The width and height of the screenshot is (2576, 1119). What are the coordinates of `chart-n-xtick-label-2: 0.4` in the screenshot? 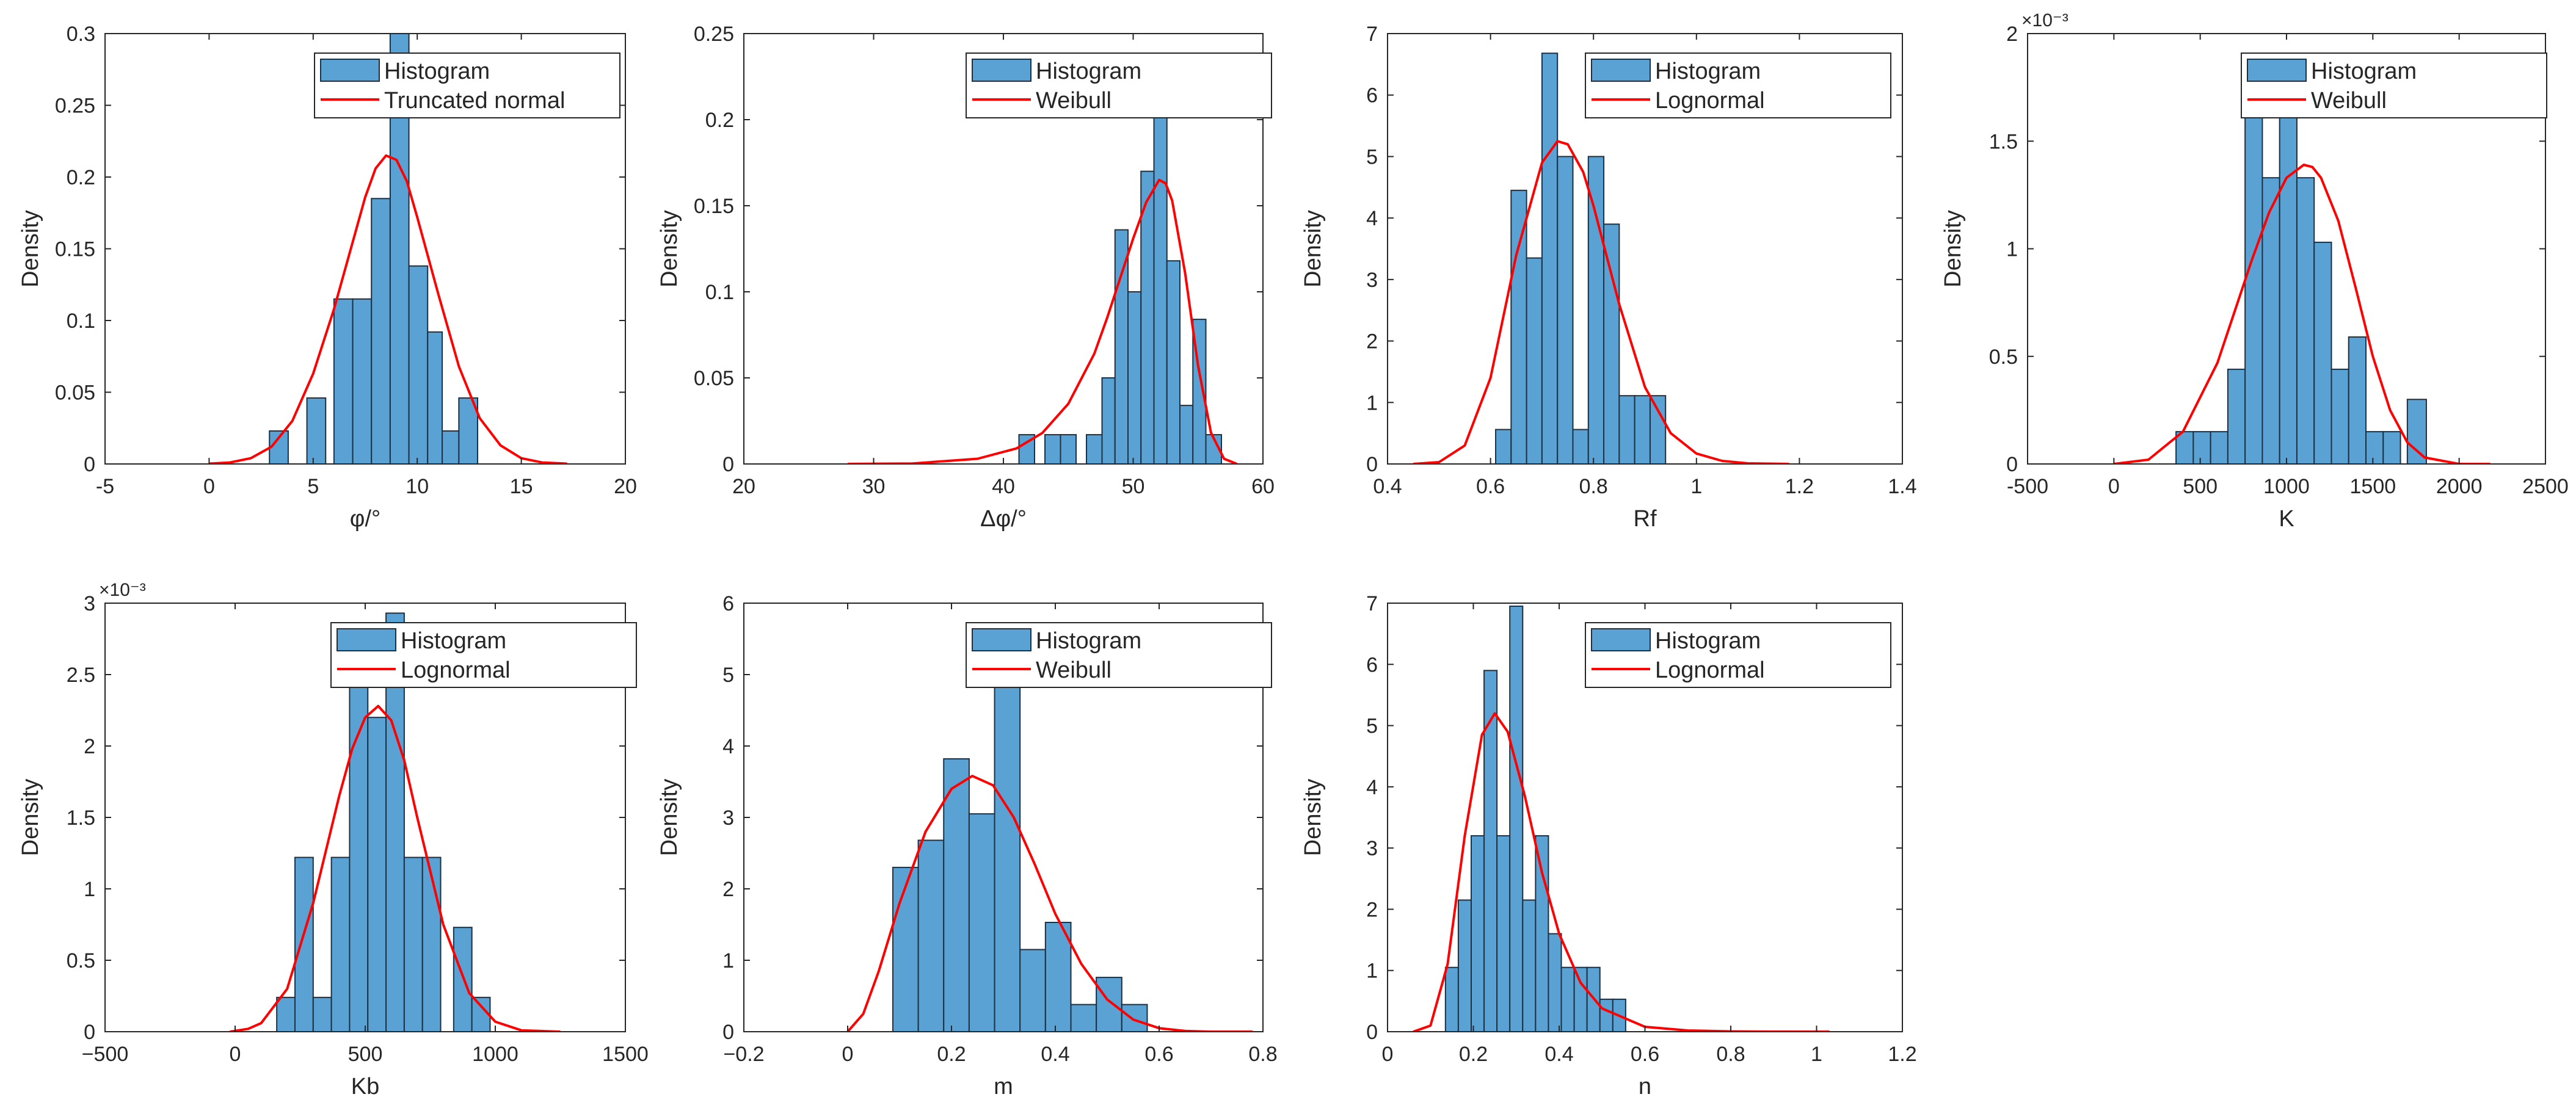 It's located at (1559, 1054).